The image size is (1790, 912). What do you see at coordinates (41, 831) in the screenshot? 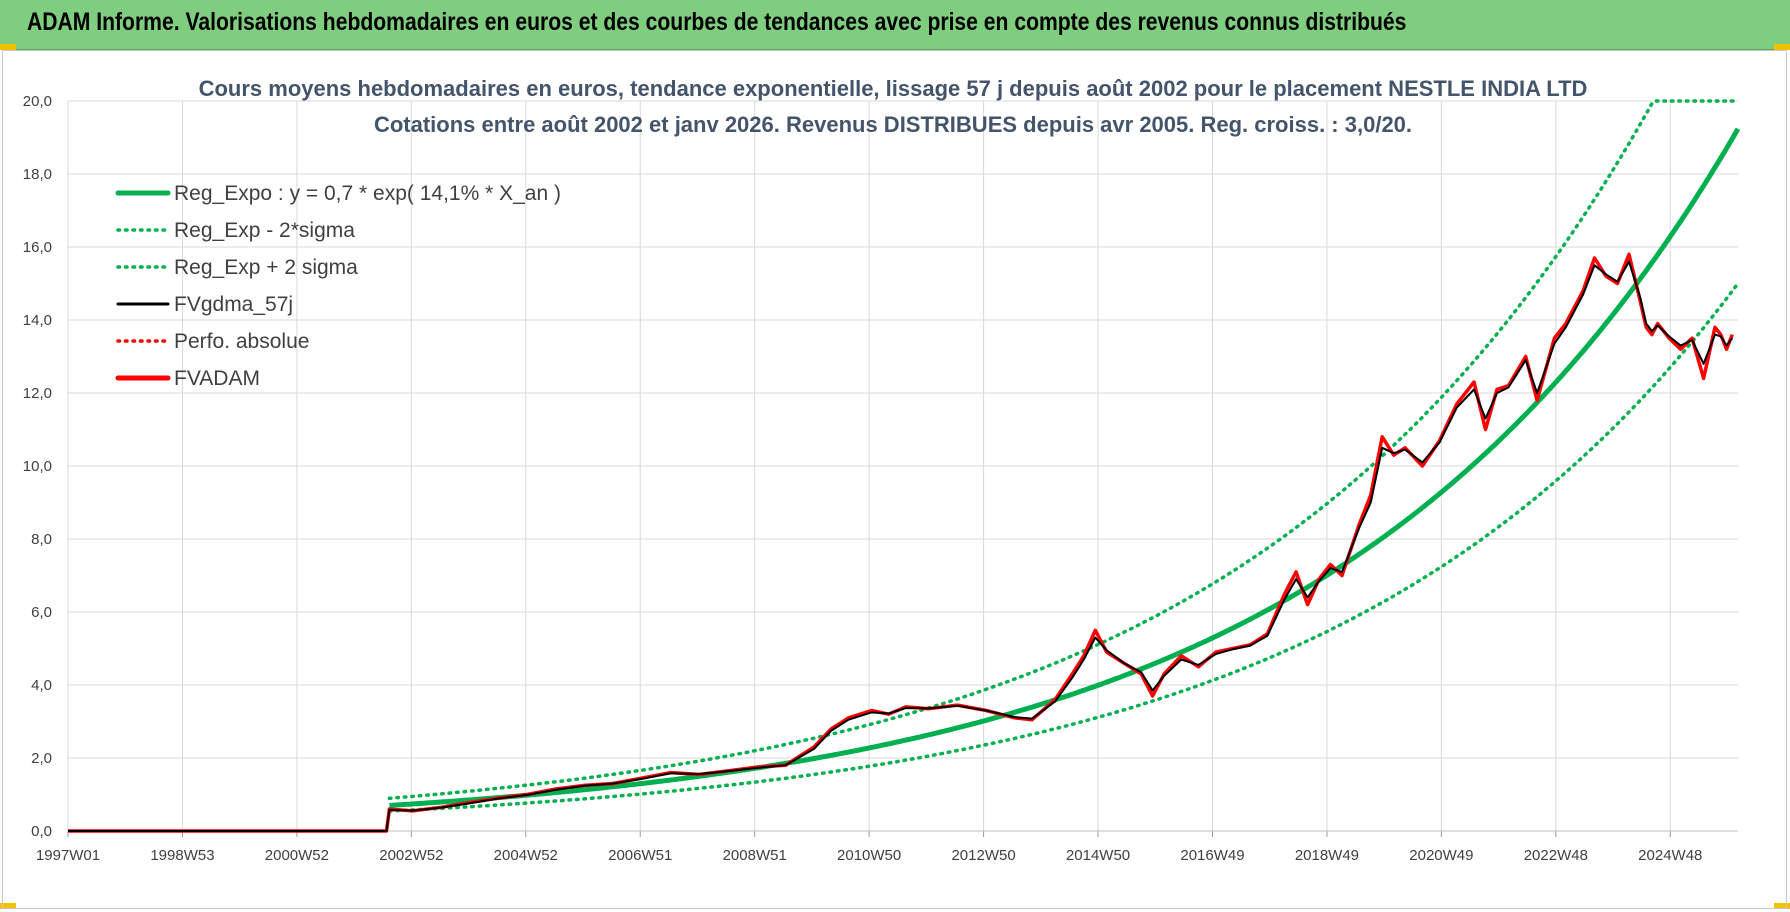
I see `y-tick-label: 0,0` at bounding box center [41, 831].